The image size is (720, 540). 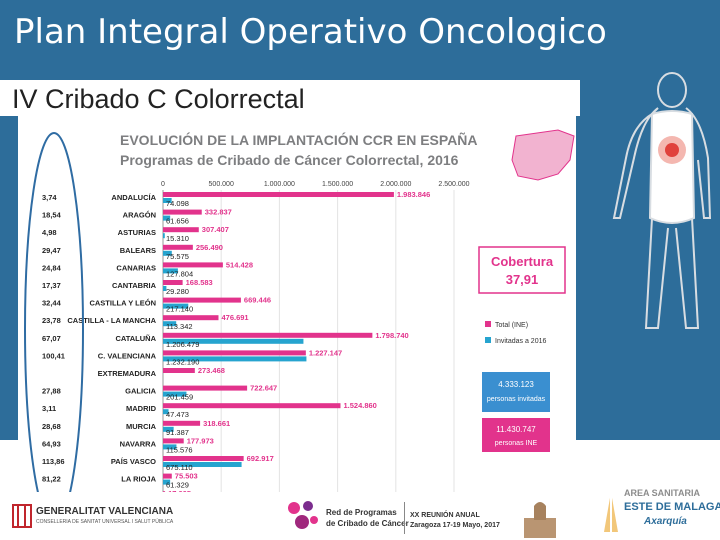 What do you see at coordinates (672, 507) in the screenshot?
I see `area-name: ESTE DE MALAGA` at bounding box center [672, 507].